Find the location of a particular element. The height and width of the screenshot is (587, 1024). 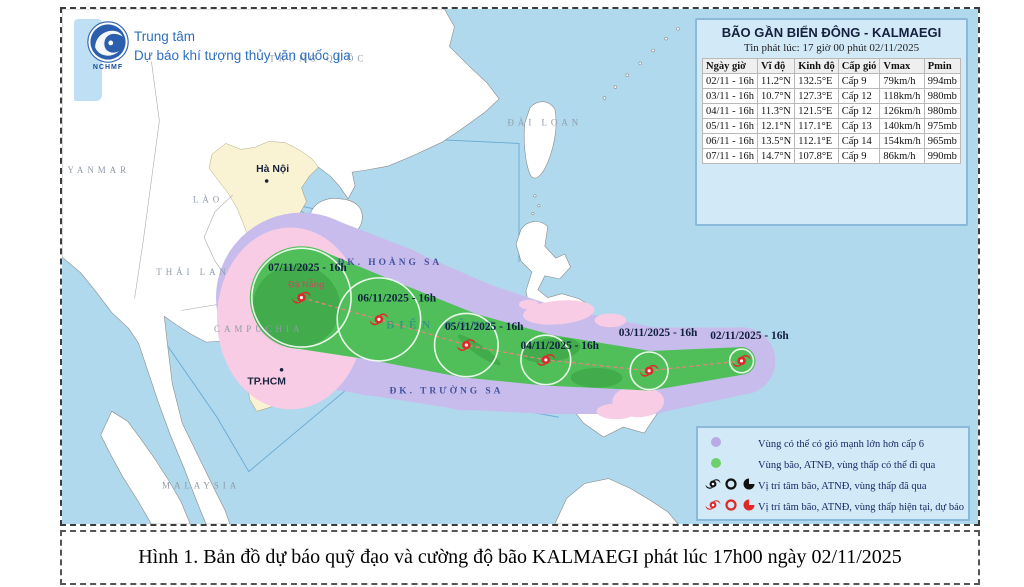

table-cell: 994mb is located at coordinates (942, 81).